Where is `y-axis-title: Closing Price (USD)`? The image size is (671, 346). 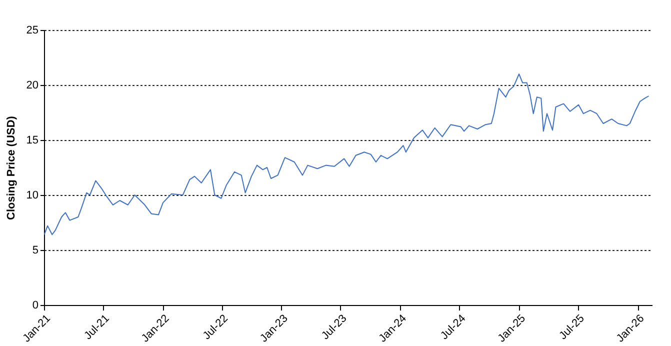 y-axis-title: Closing Price (USD) is located at coordinates (11, 168).